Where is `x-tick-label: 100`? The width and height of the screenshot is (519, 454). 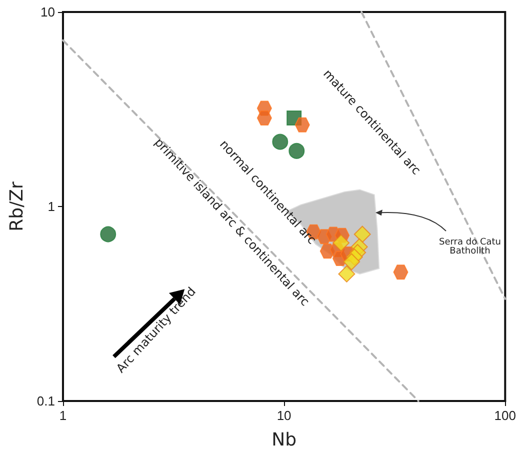 x-tick-label: 100 is located at coordinates (505, 415).